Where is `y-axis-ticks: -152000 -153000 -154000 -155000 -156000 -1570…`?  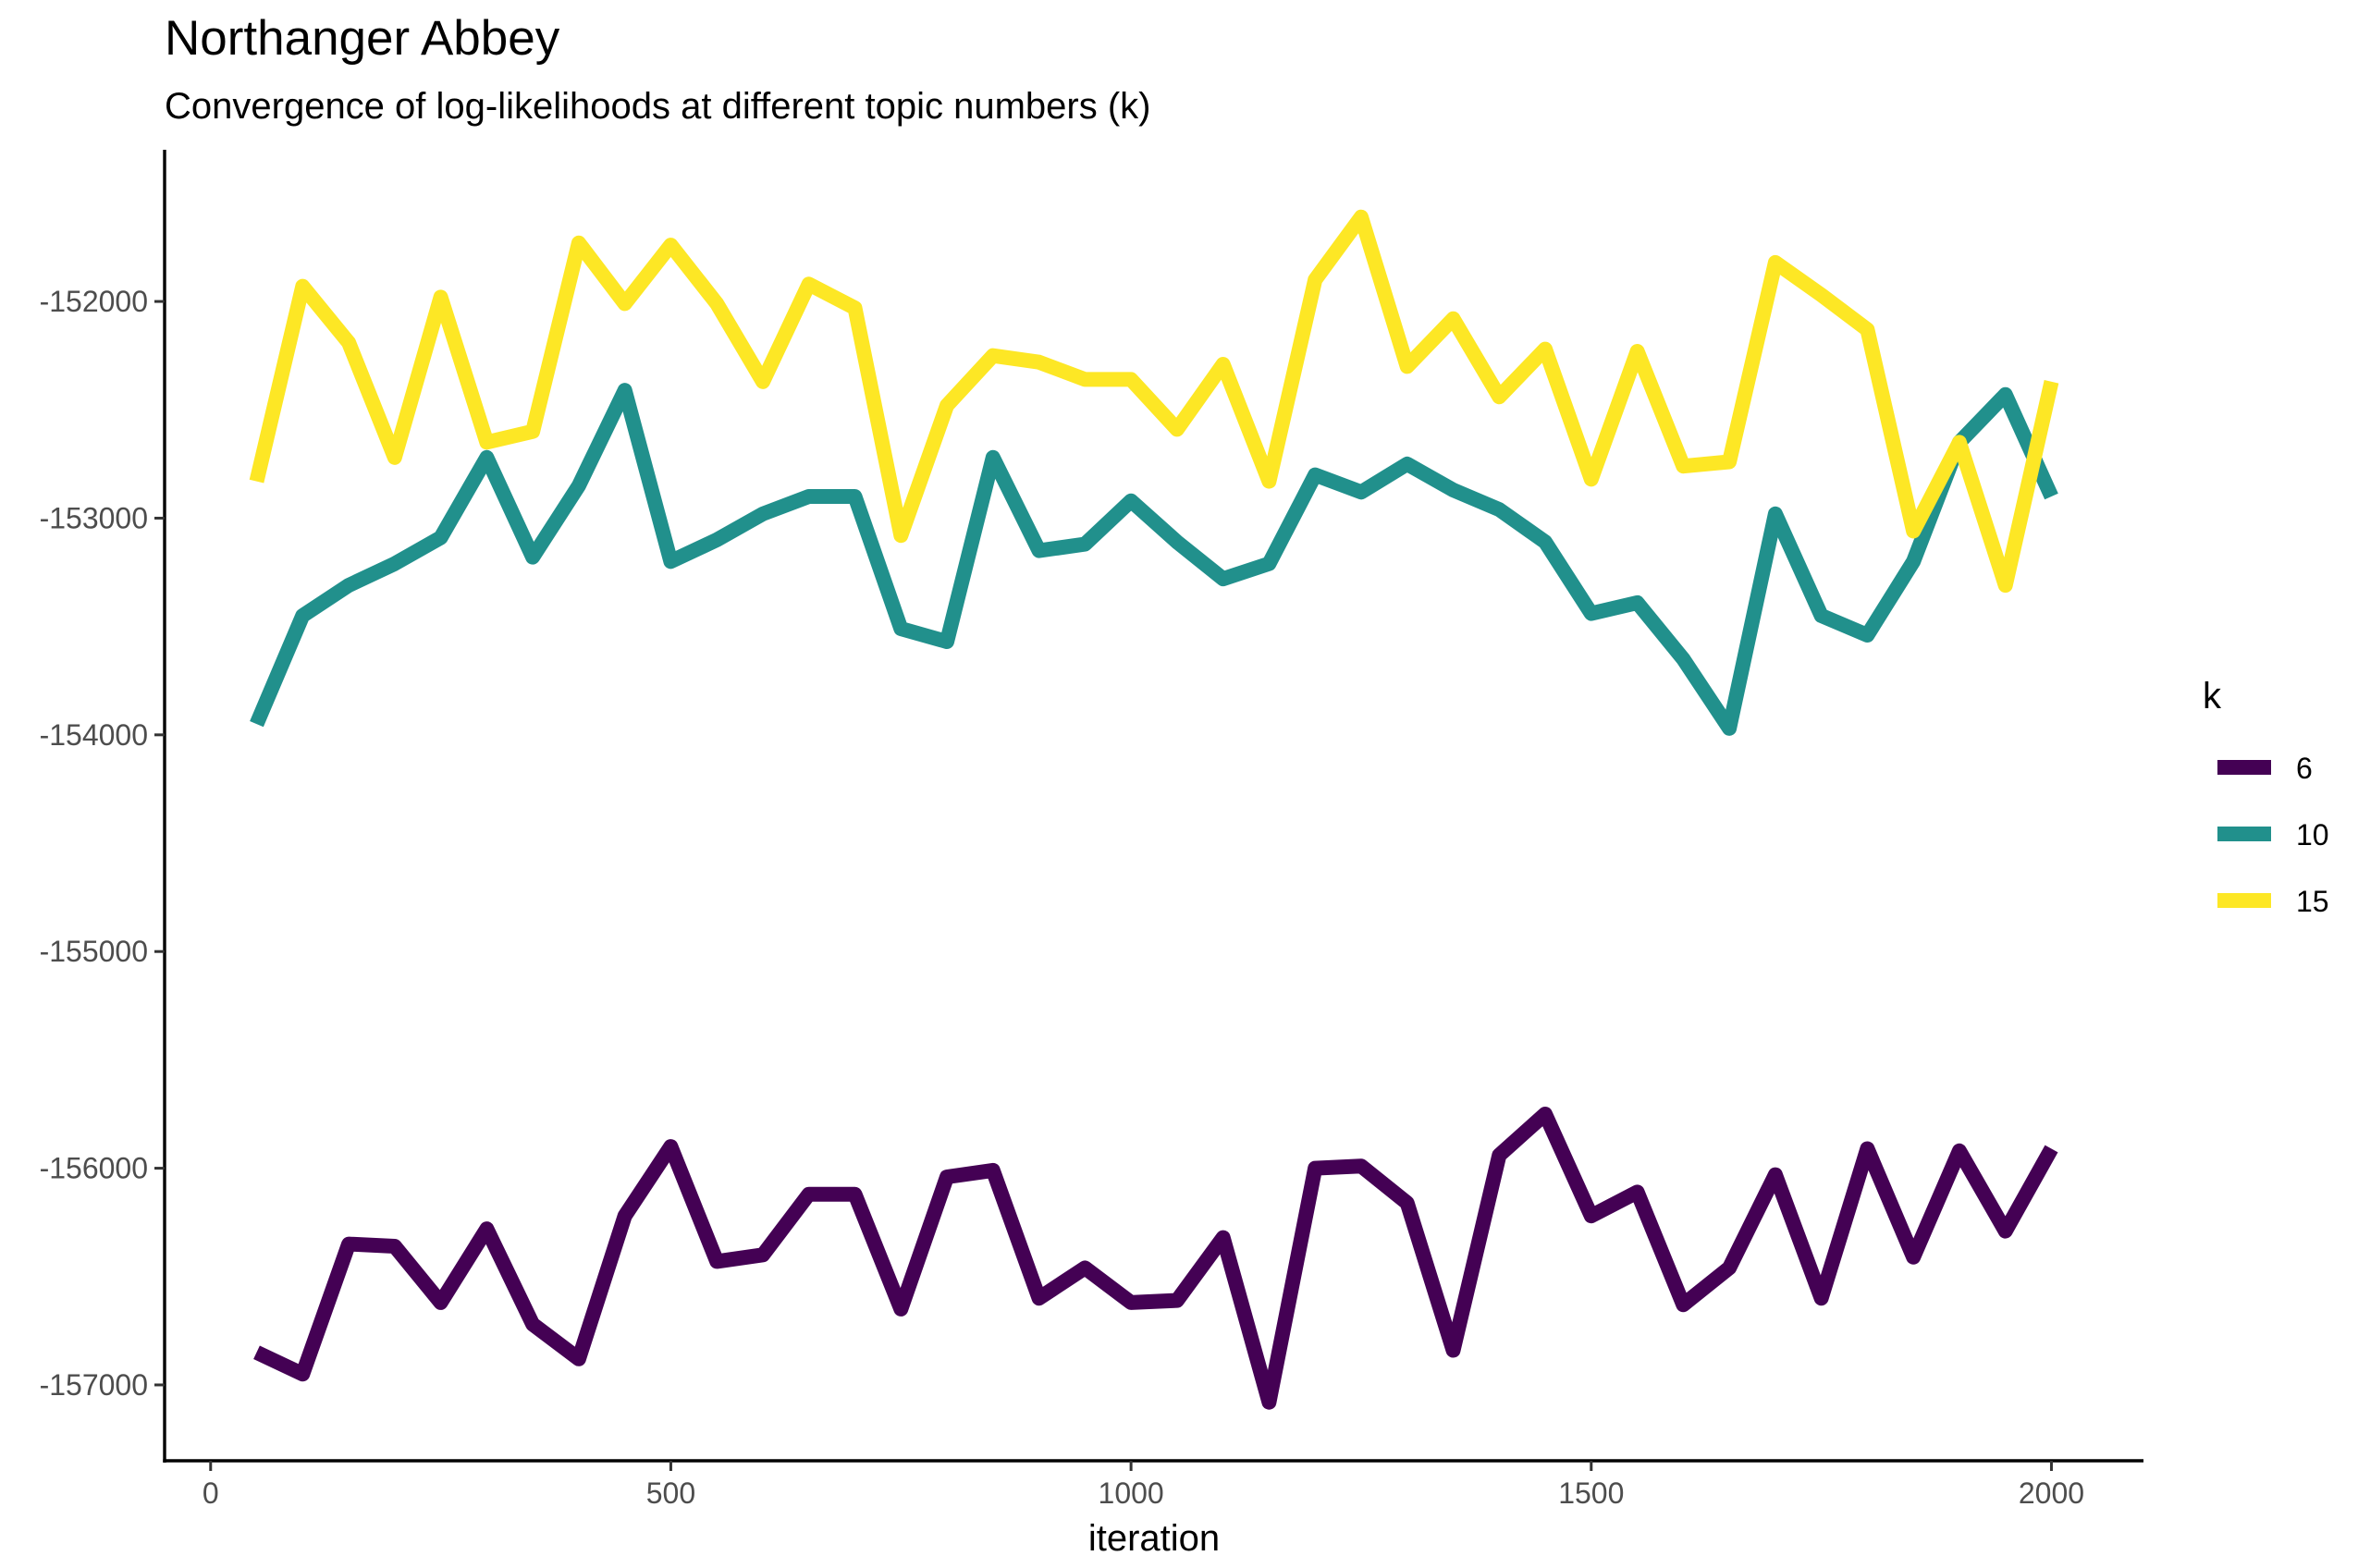 y-axis-ticks: -152000 -153000 -154000 -155000 -156000 -1570… is located at coordinates (103, 843).